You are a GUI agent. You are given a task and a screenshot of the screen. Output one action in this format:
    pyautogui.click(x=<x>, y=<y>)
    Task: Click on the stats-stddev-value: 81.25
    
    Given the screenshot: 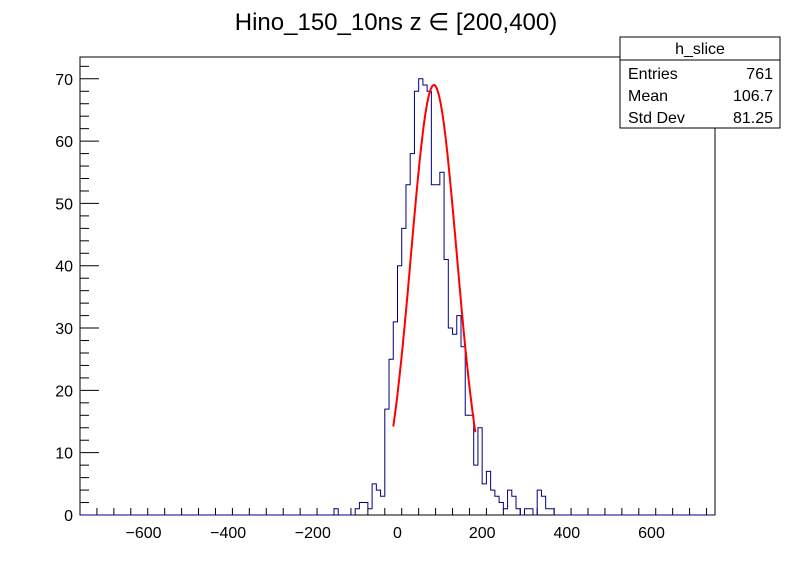 What is the action you would take?
    pyautogui.click(x=753, y=118)
    